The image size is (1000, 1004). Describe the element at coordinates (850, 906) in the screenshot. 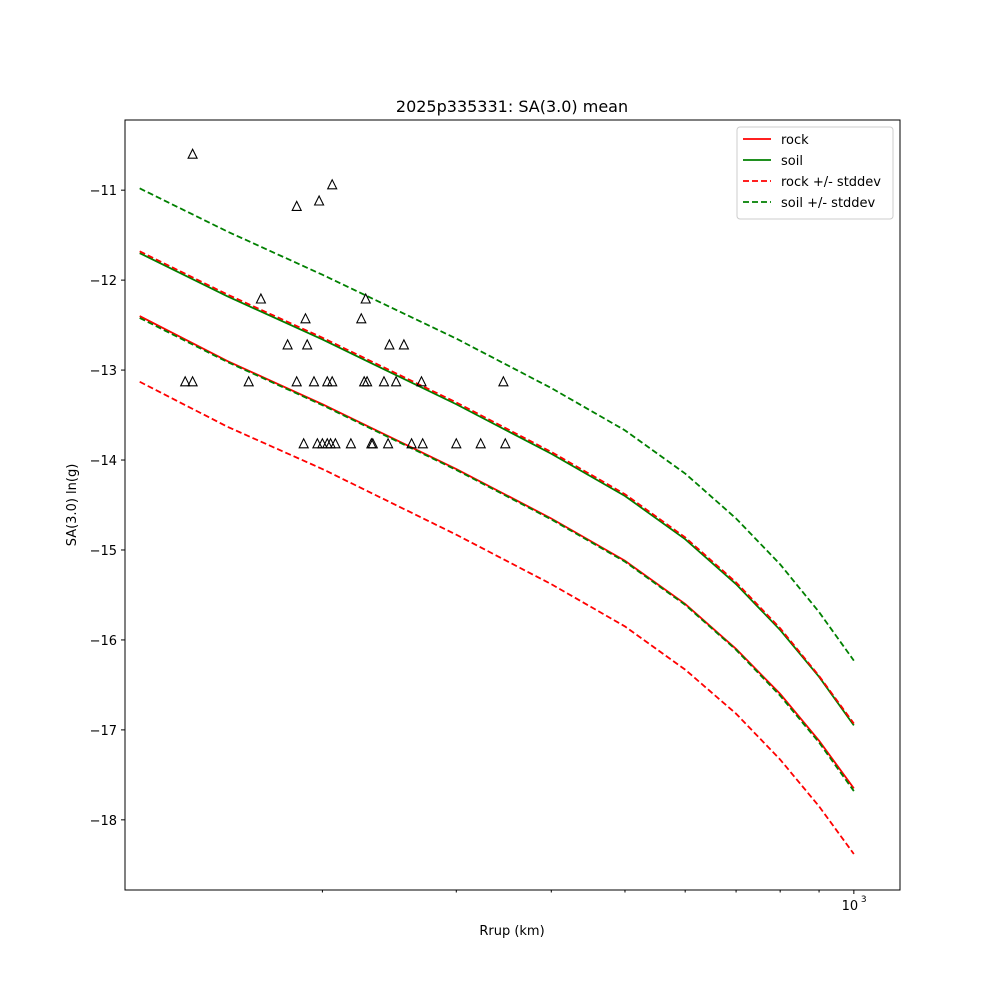

I see `x-tick-label: 10` at that location.